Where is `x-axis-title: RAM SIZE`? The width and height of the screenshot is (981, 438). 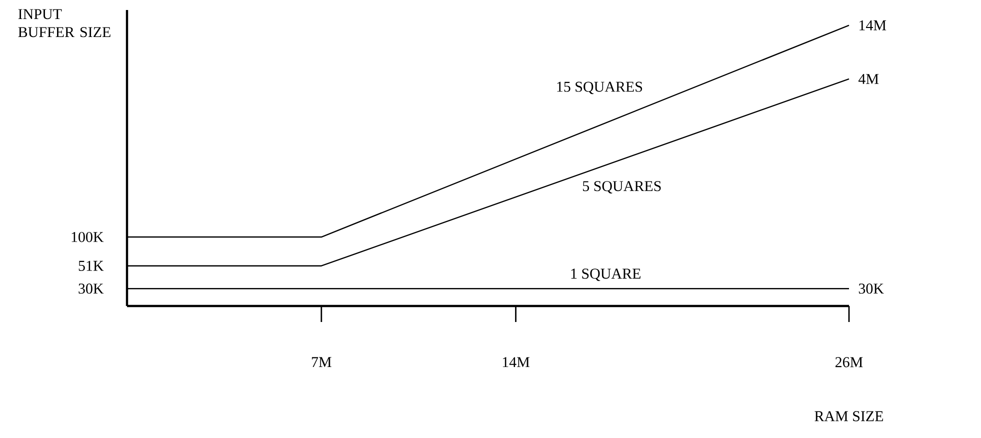
x-axis-title: RAM SIZE is located at coordinates (849, 416).